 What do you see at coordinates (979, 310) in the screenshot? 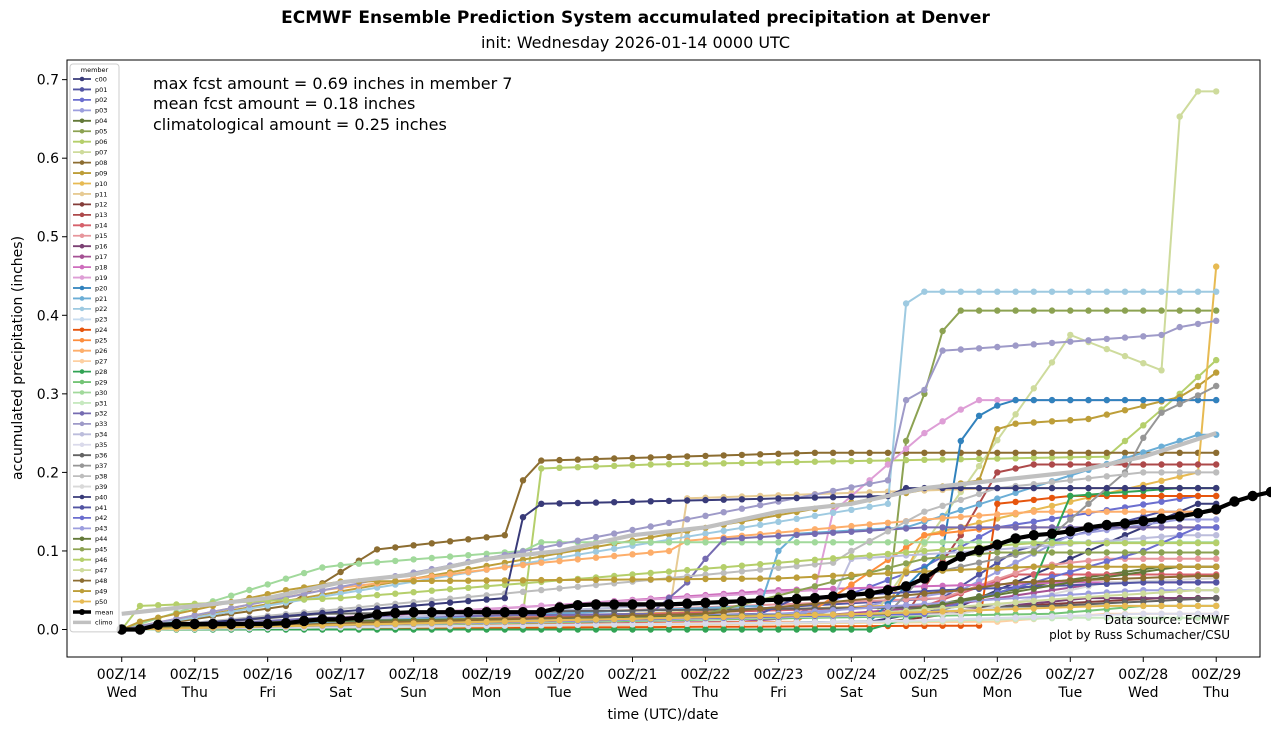
I see `data-point-p05` at bounding box center [979, 310].